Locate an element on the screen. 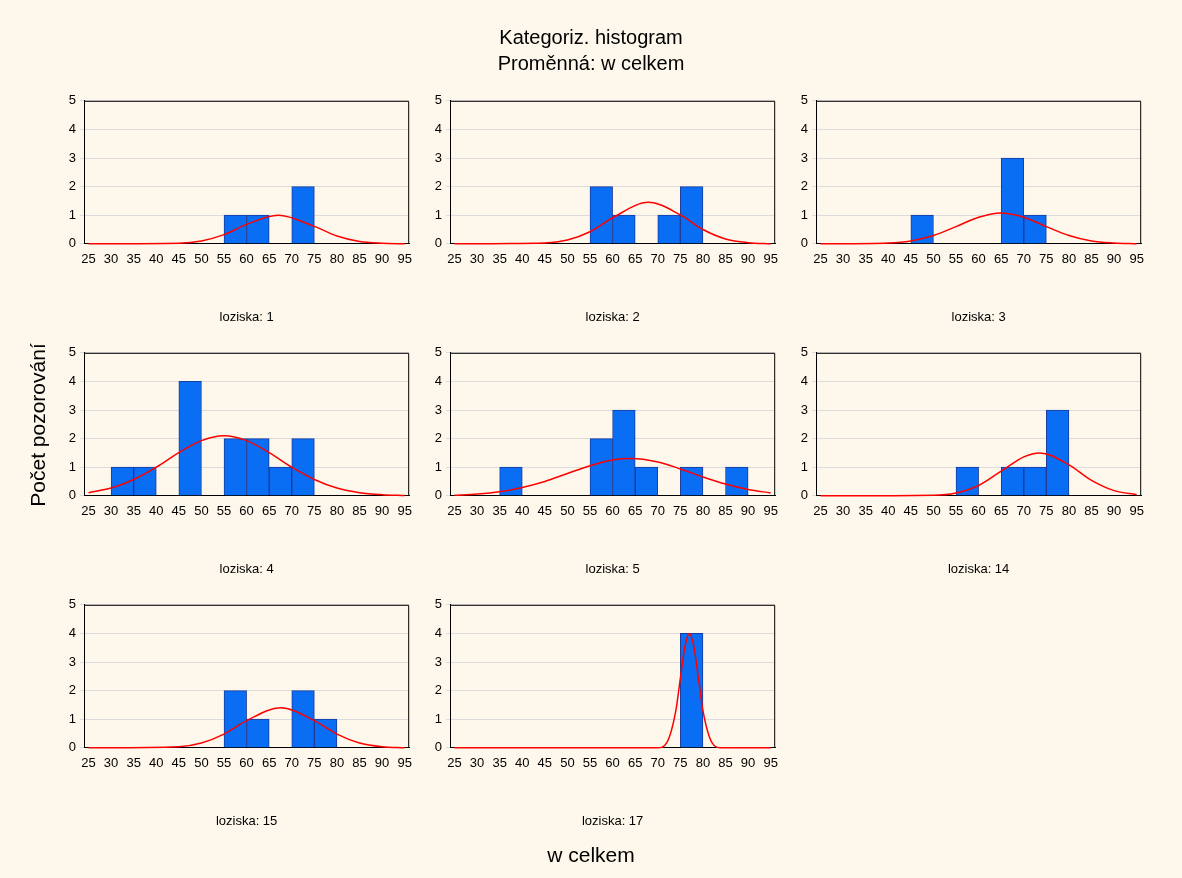 The image size is (1182, 878). x-axis-title: loziska: 3 is located at coordinates (978, 316).